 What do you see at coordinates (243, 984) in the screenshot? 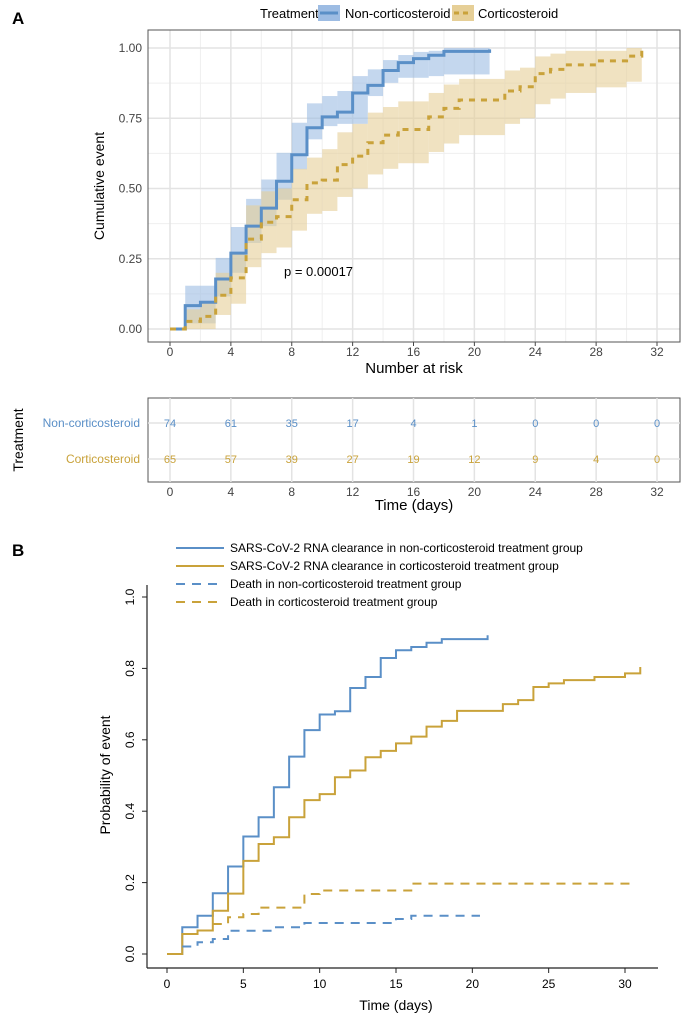
I see `x-tick-label-b: 5` at bounding box center [243, 984].